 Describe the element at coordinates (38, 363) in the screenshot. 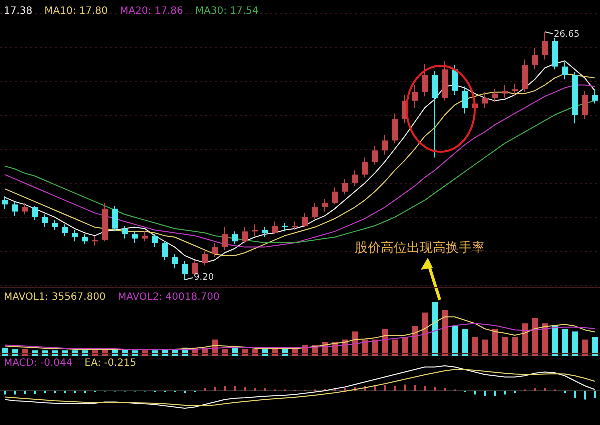

I see `text: MACD: -0.044` at that location.